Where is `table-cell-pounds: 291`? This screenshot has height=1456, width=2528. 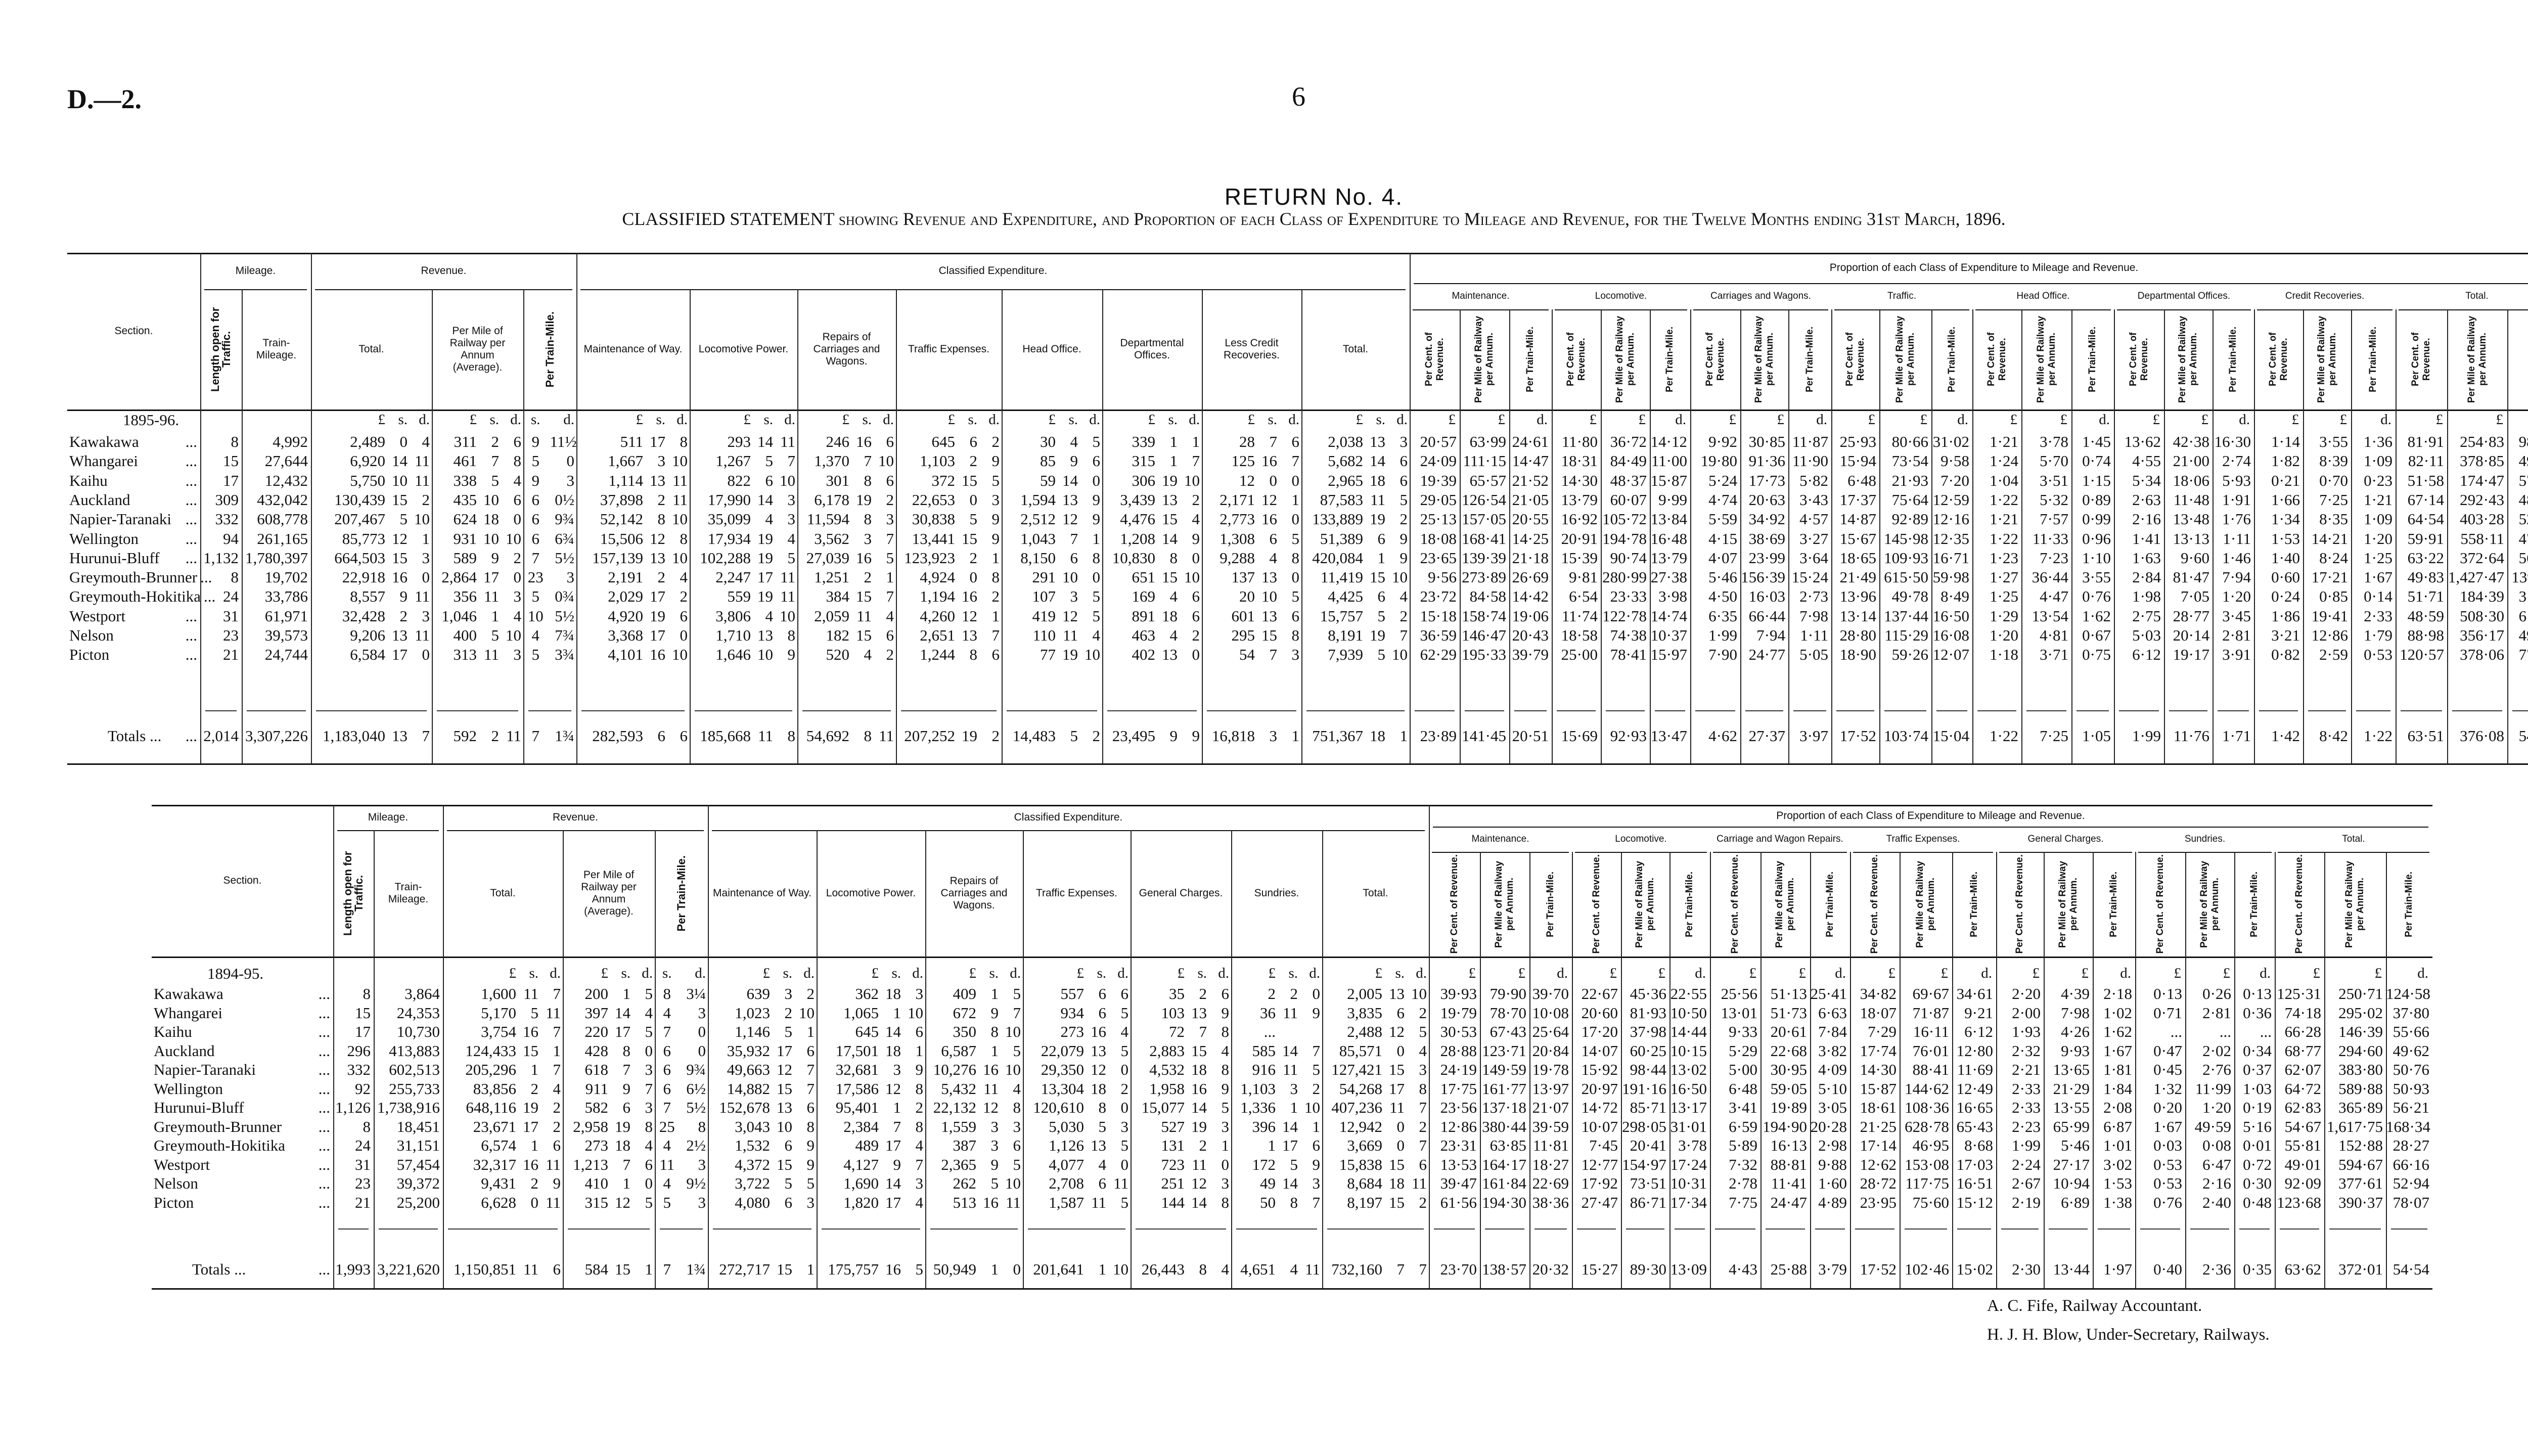 table-cell-pounds: 291 is located at coordinates (1044, 577).